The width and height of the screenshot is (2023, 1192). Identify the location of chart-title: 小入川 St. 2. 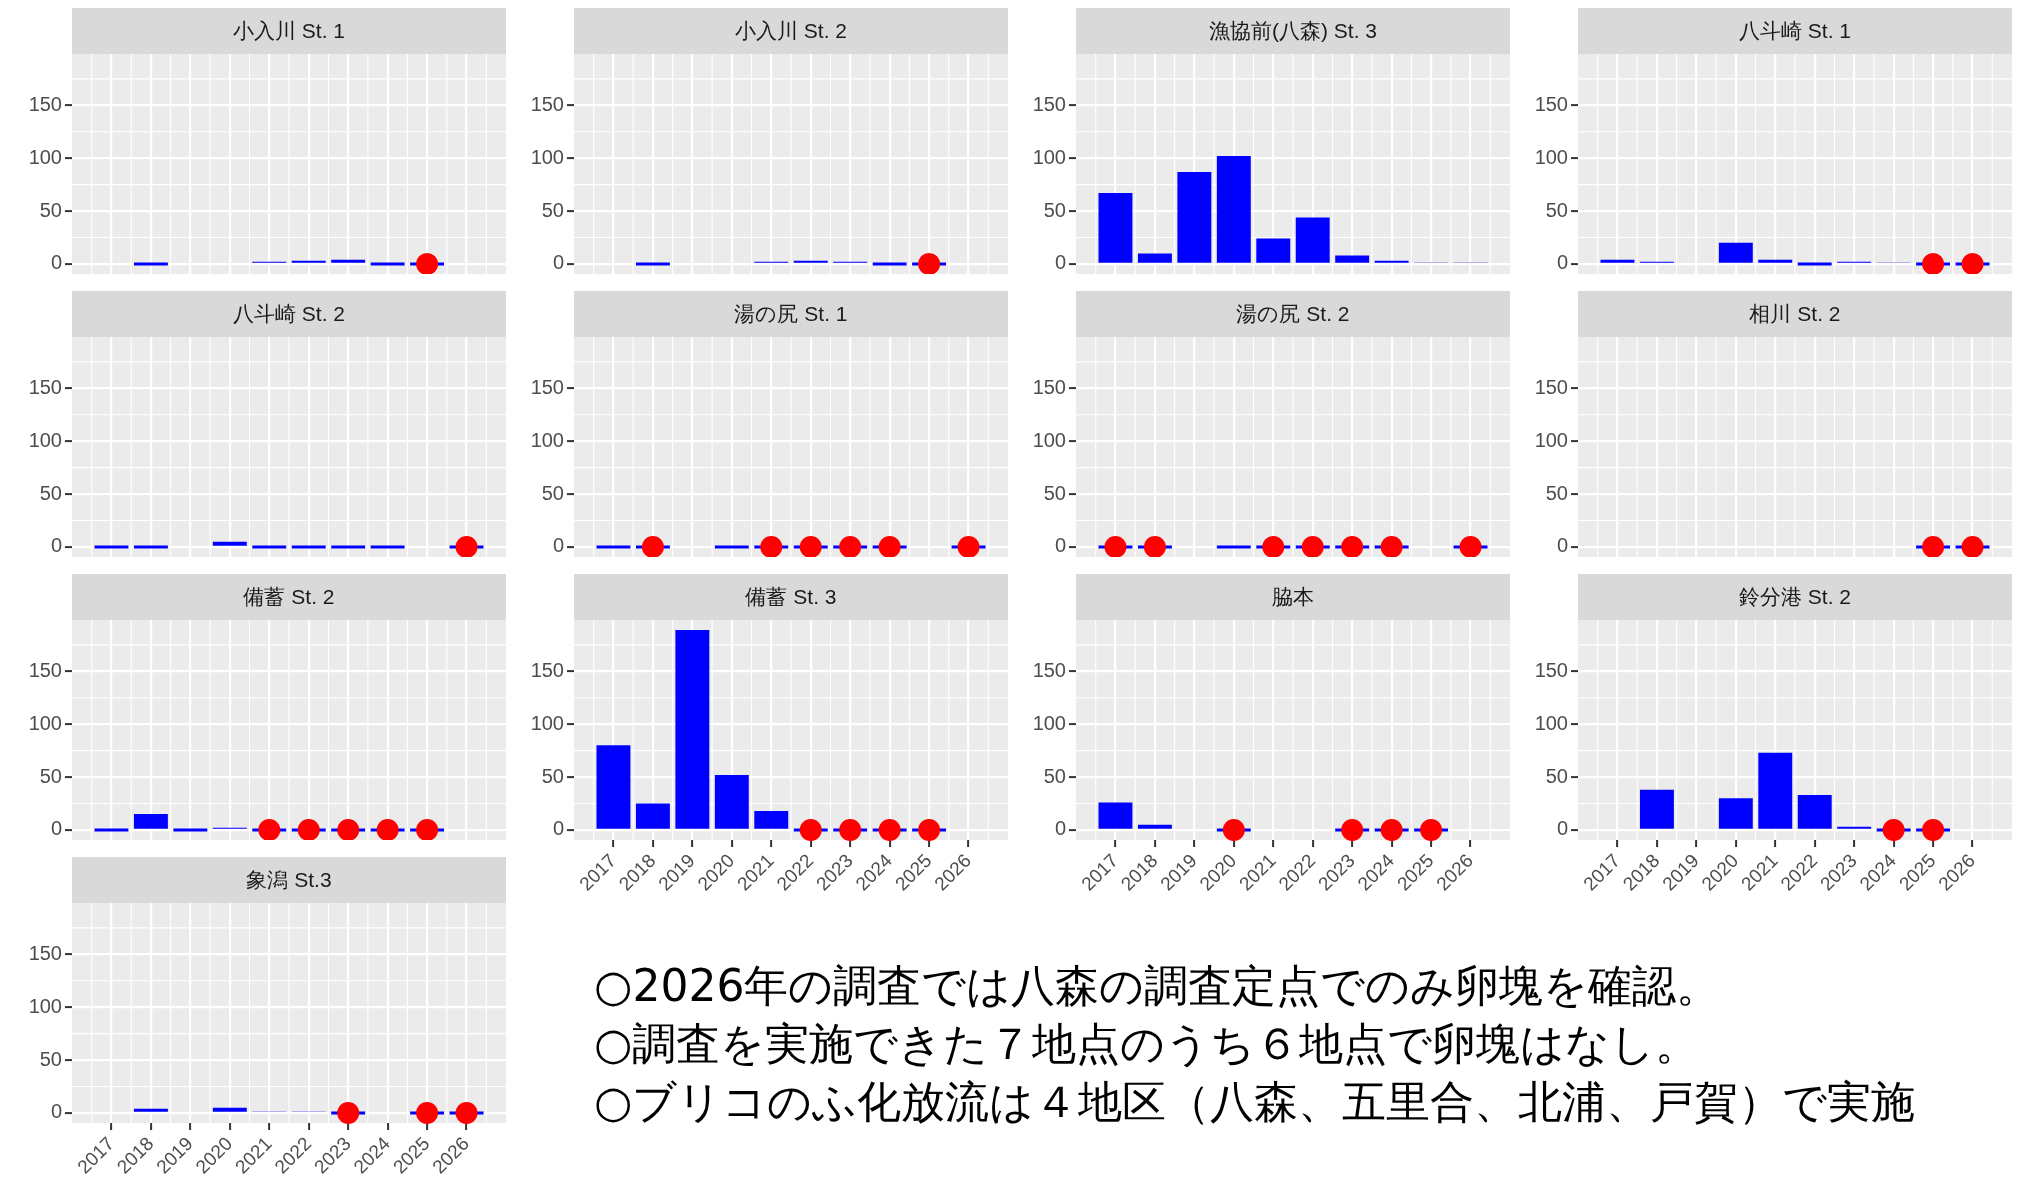
(791, 31).